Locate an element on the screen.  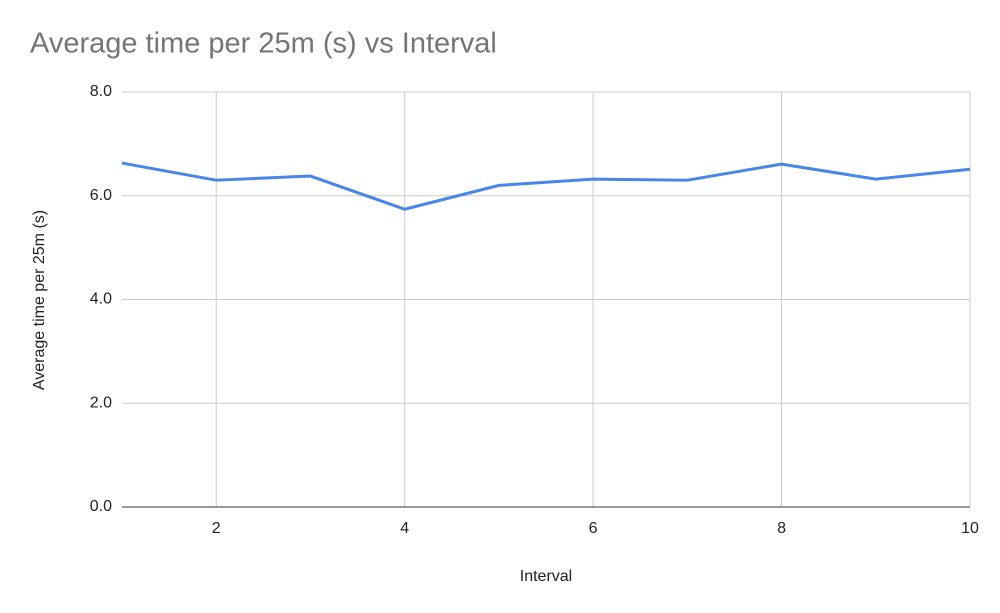
chart-title: Average time per 25m (s) vs Interval is located at coordinates (263, 44).